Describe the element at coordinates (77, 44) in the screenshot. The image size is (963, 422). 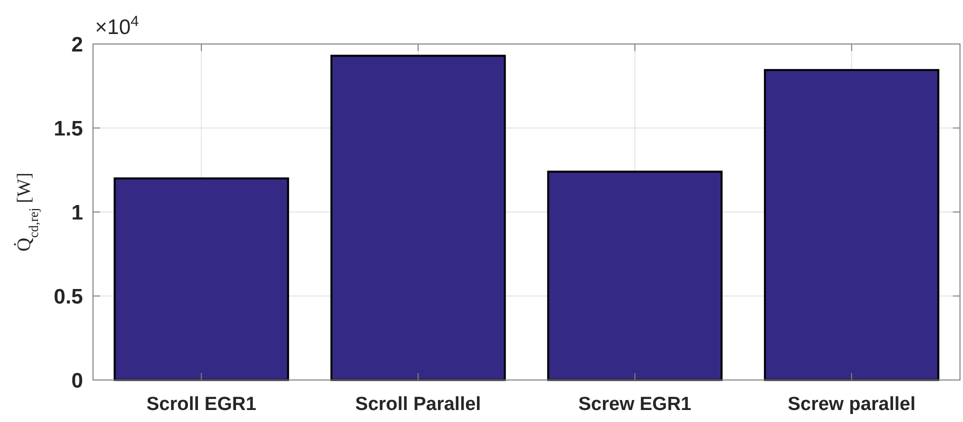
I see `y-tick-label: 2` at that location.